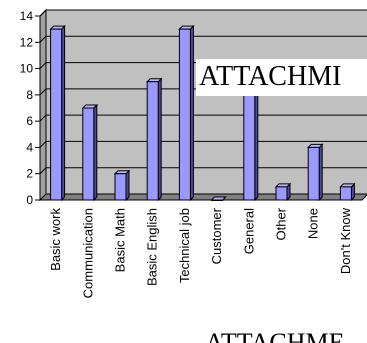 This screenshot has height=343, width=367. What do you see at coordinates (55, 239) in the screenshot?
I see `category-label: Basic work` at bounding box center [55, 239].